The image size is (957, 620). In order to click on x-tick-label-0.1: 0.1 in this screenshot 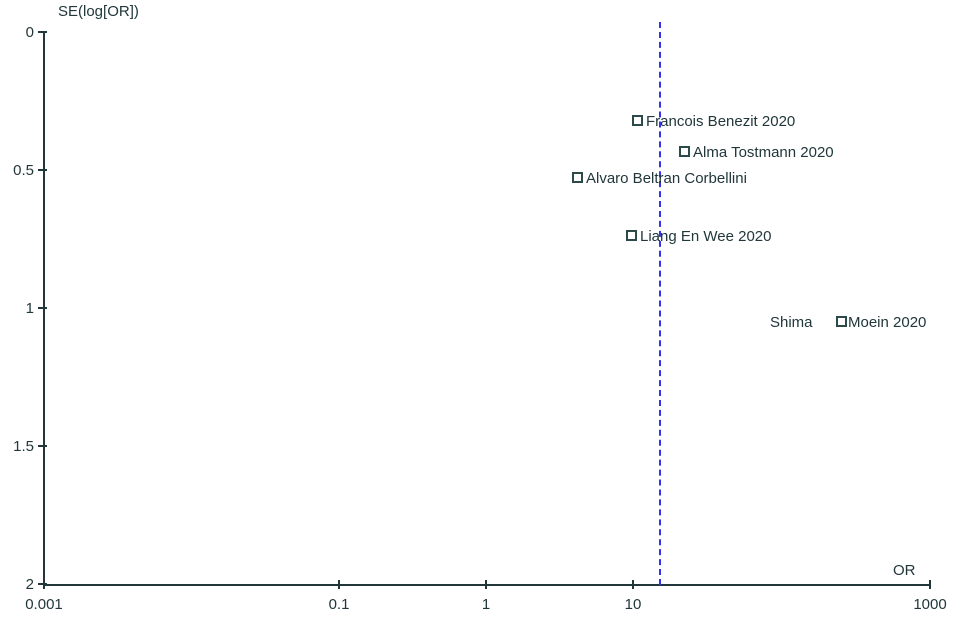, I will do `click(339, 604)`.